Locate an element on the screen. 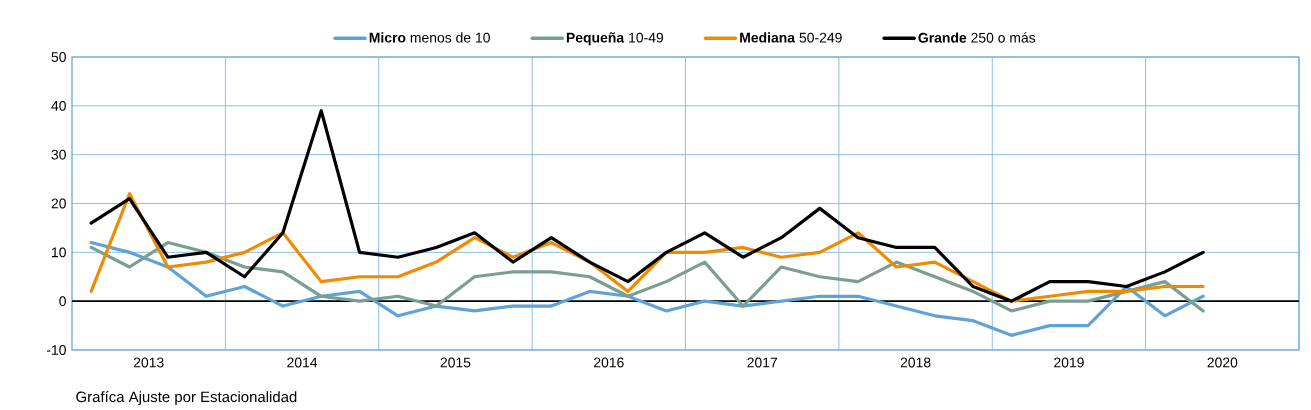  x-tick-label: 2015 is located at coordinates (455, 362).